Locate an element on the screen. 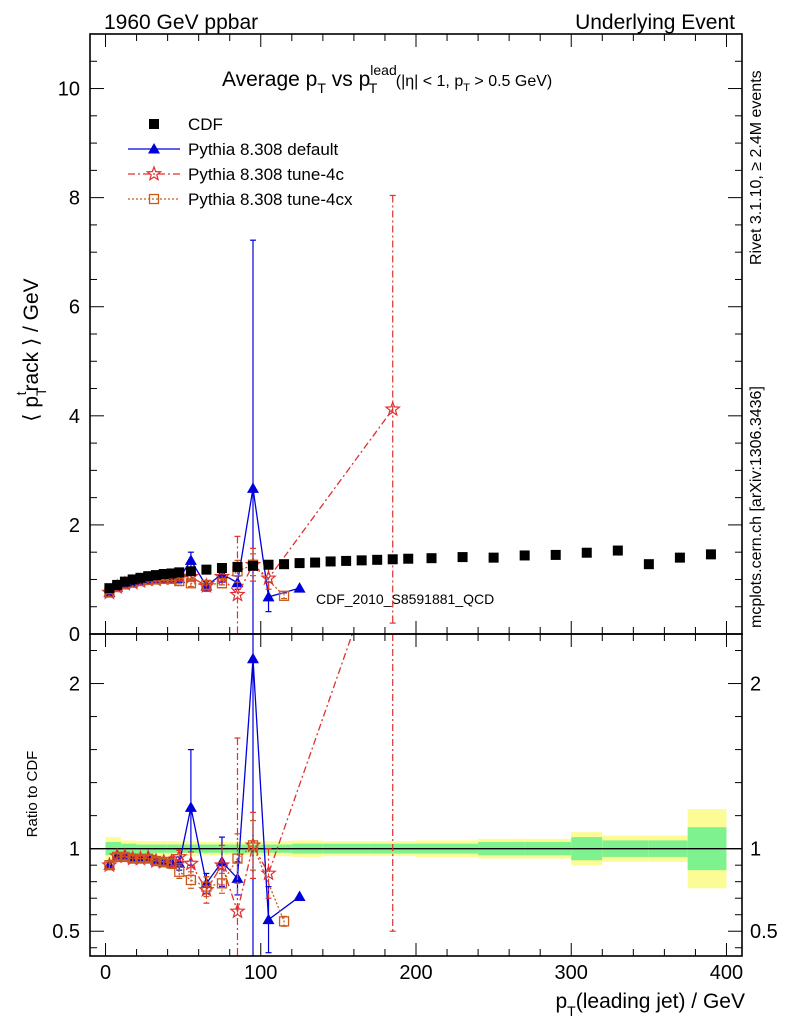 The height and width of the screenshot is (1029, 786). mcplots-label: mcplots.cern.ch [arXiv:1306.3436] is located at coordinates (756, 507).